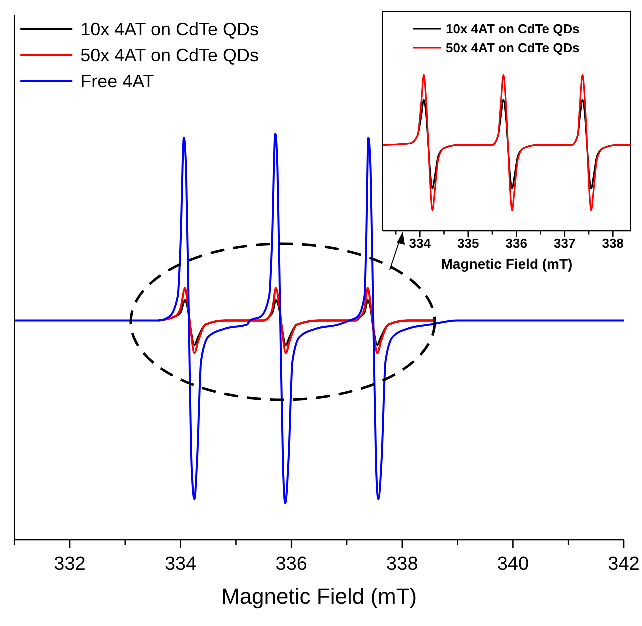 The height and width of the screenshot is (626, 642). Describe the element at coordinates (624, 564) in the screenshot. I see `x-tick-label: 342` at that location.